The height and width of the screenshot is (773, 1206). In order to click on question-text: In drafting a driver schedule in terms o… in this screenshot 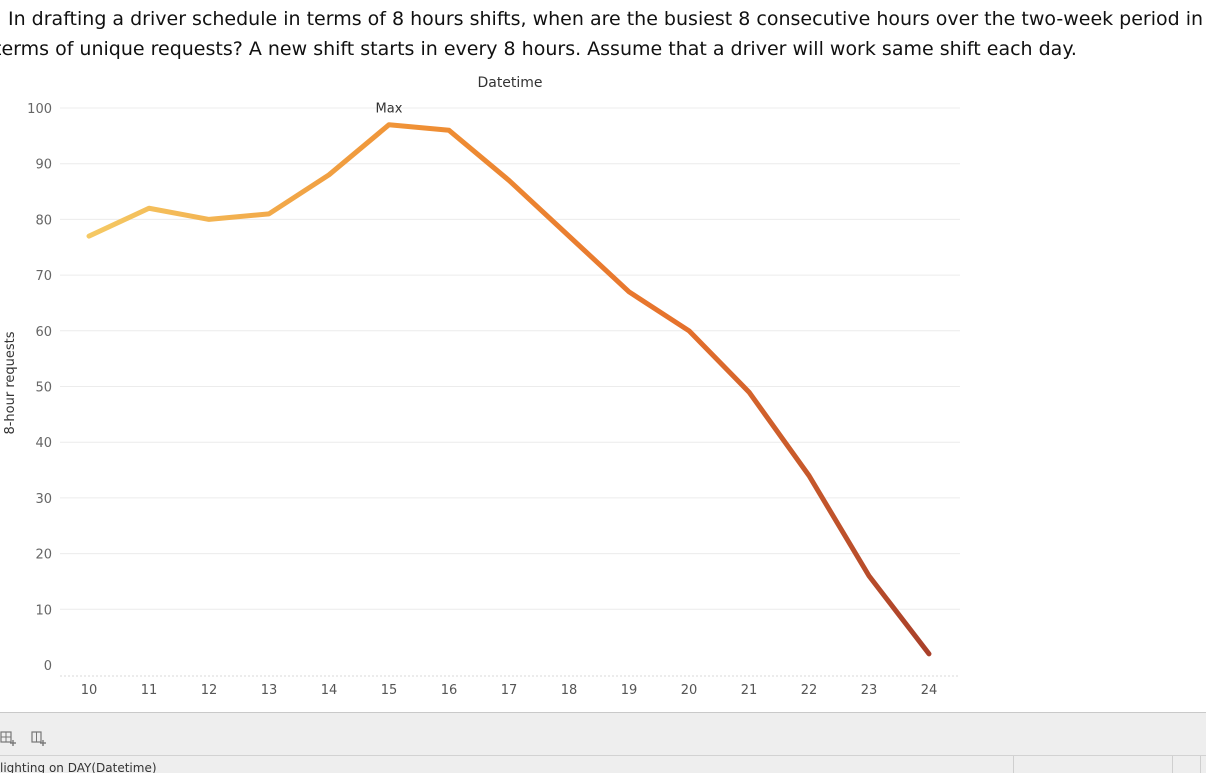, I will do `click(603, 34)`.